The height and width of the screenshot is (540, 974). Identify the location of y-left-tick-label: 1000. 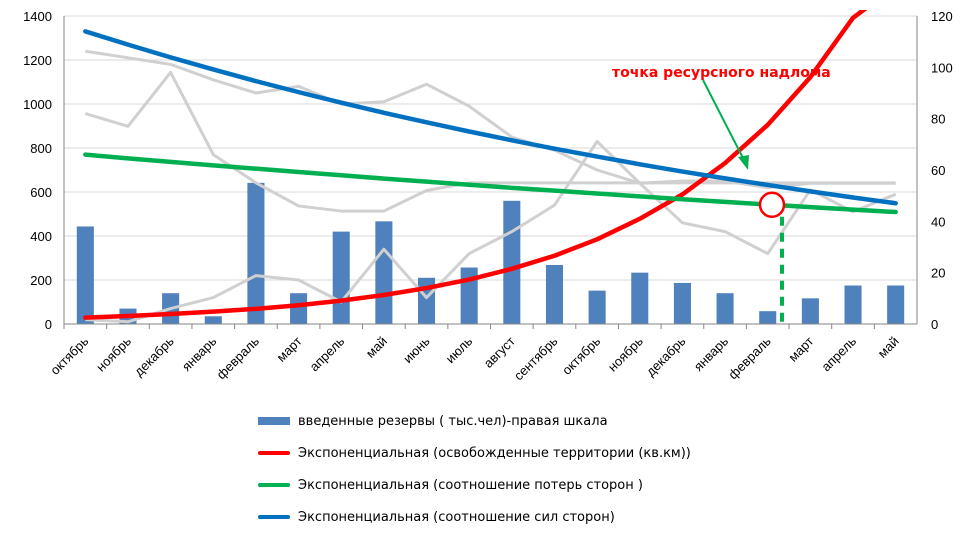
(37, 104).